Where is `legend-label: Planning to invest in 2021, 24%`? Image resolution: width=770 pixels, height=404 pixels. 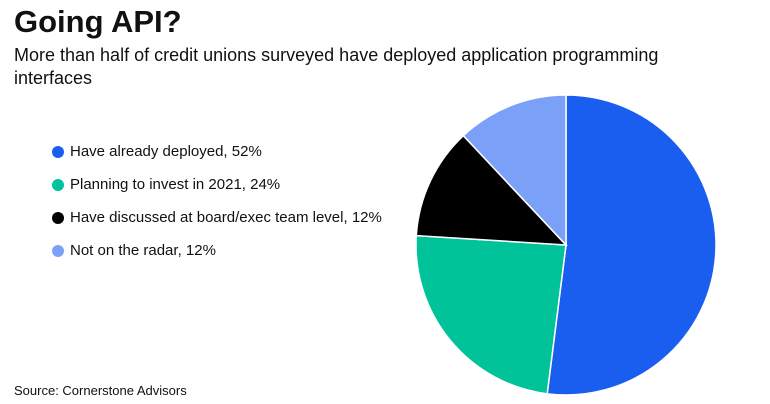 legend-label: Planning to invest in 2021, 24% is located at coordinates (175, 184).